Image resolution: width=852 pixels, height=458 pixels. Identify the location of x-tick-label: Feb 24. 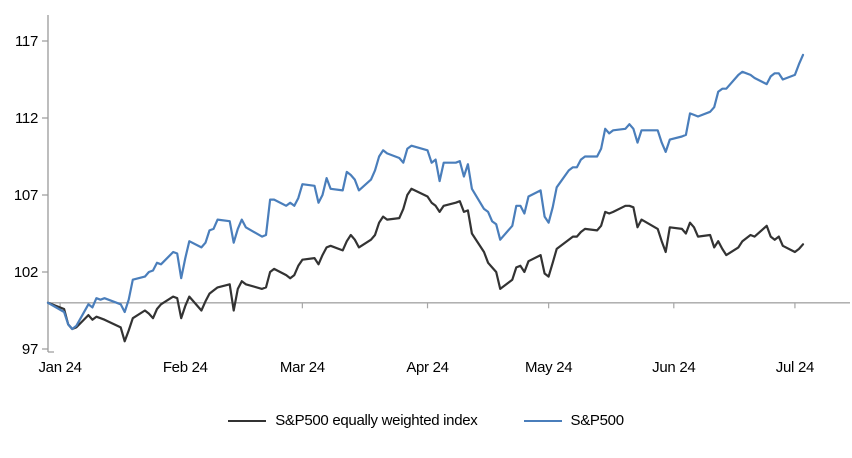
(185, 367).